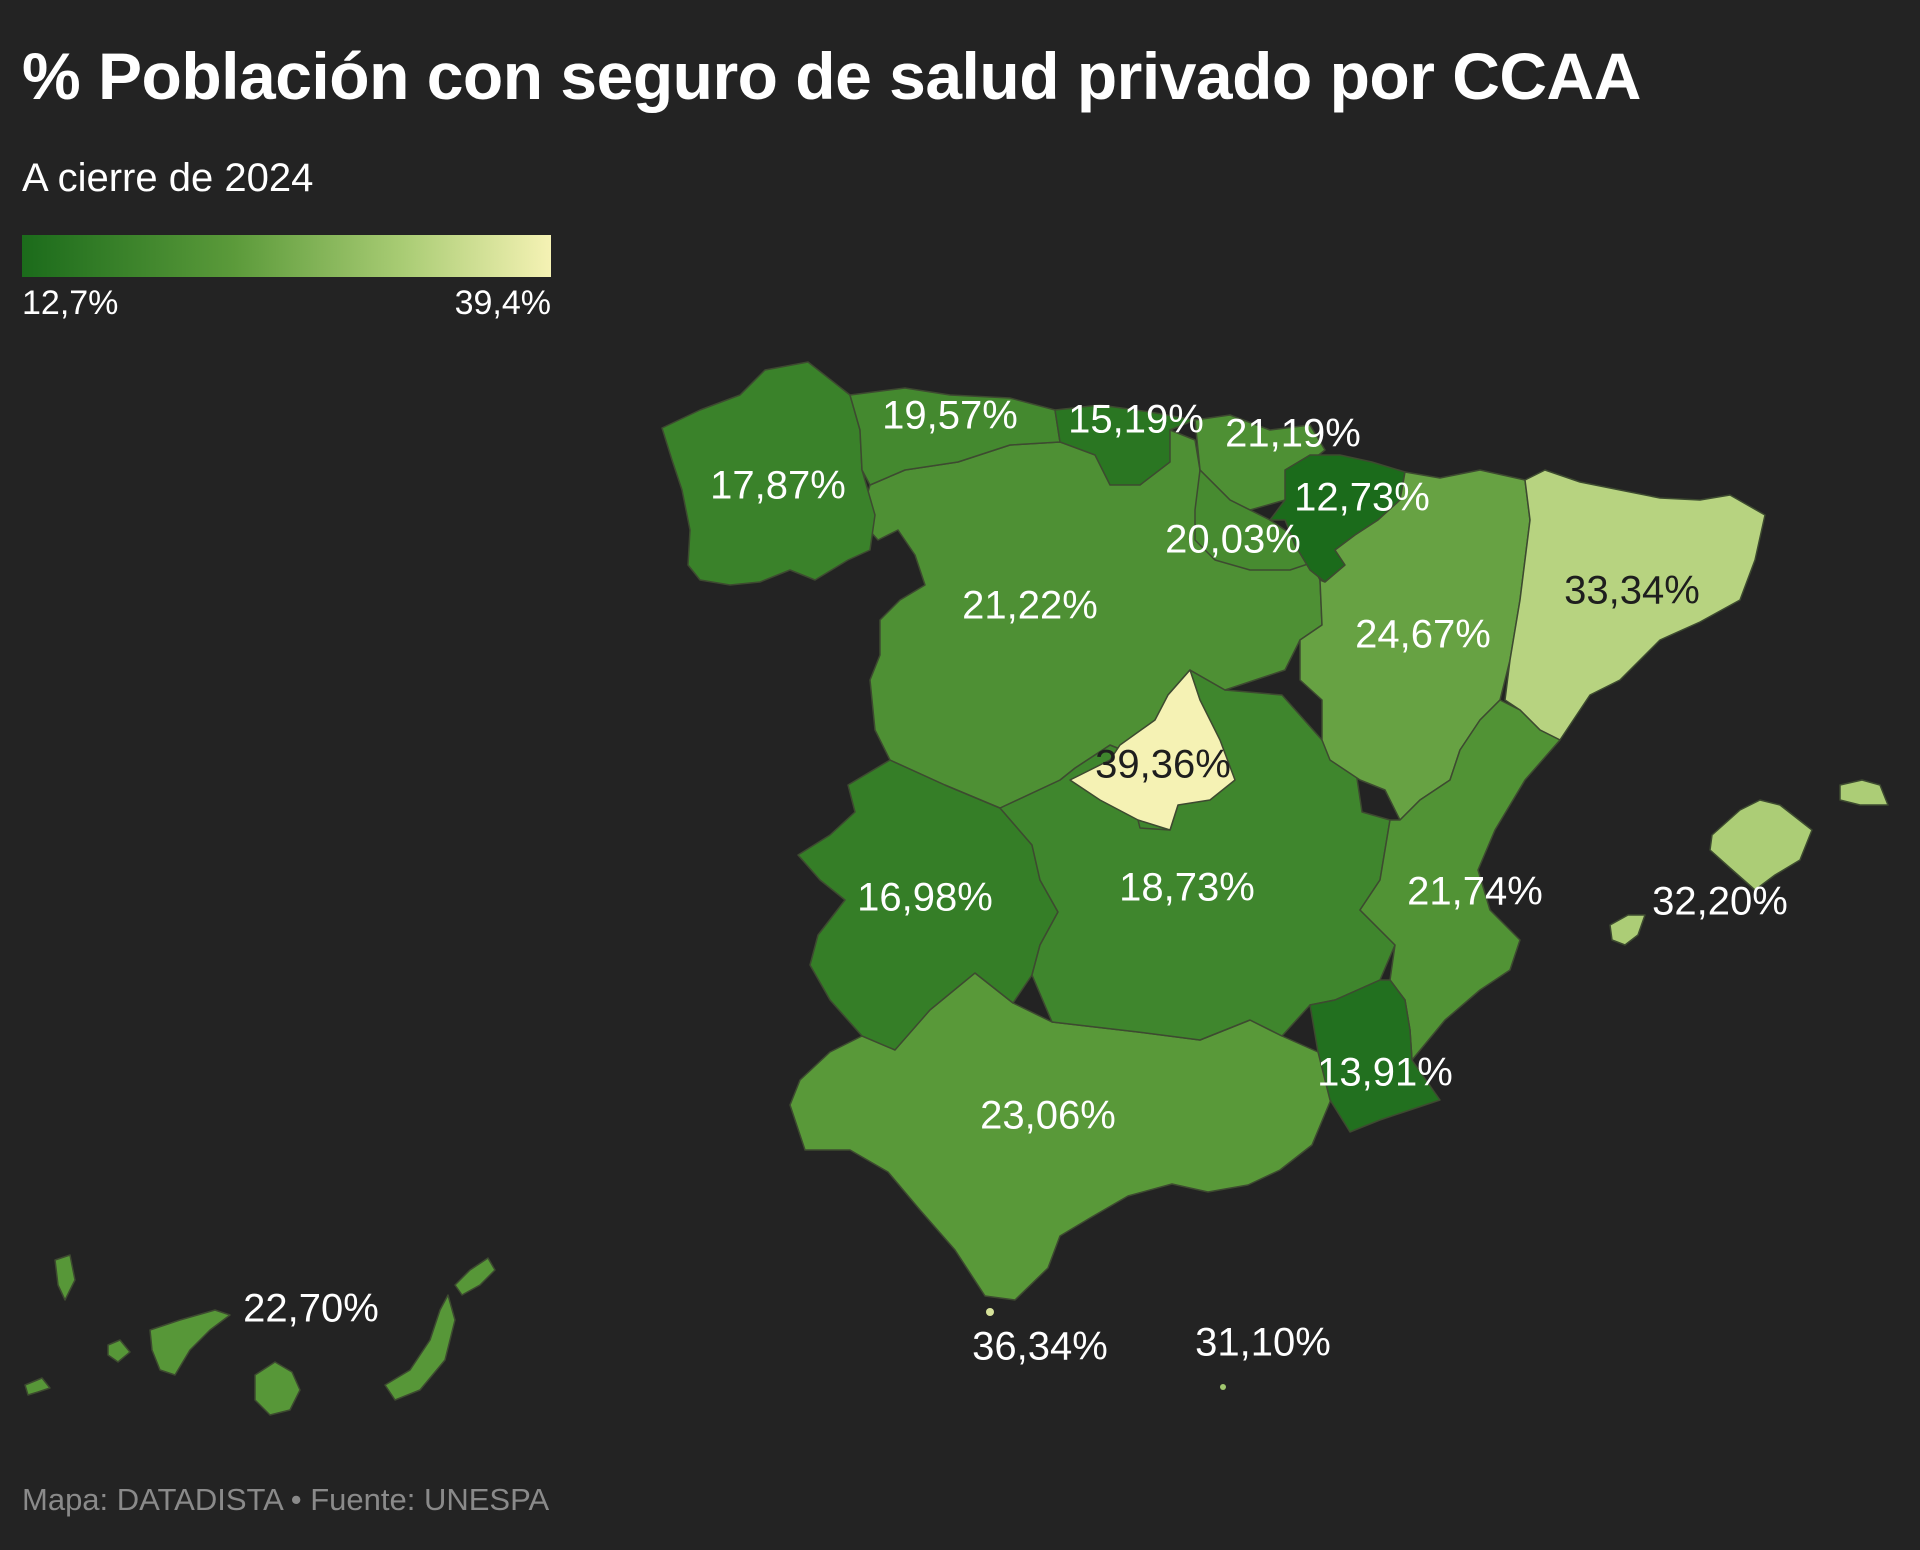 This screenshot has width=1920, height=1550. Describe the element at coordinates (119, 1351) in the screenshot. I see `region-canarias-la-gomera` at that location.